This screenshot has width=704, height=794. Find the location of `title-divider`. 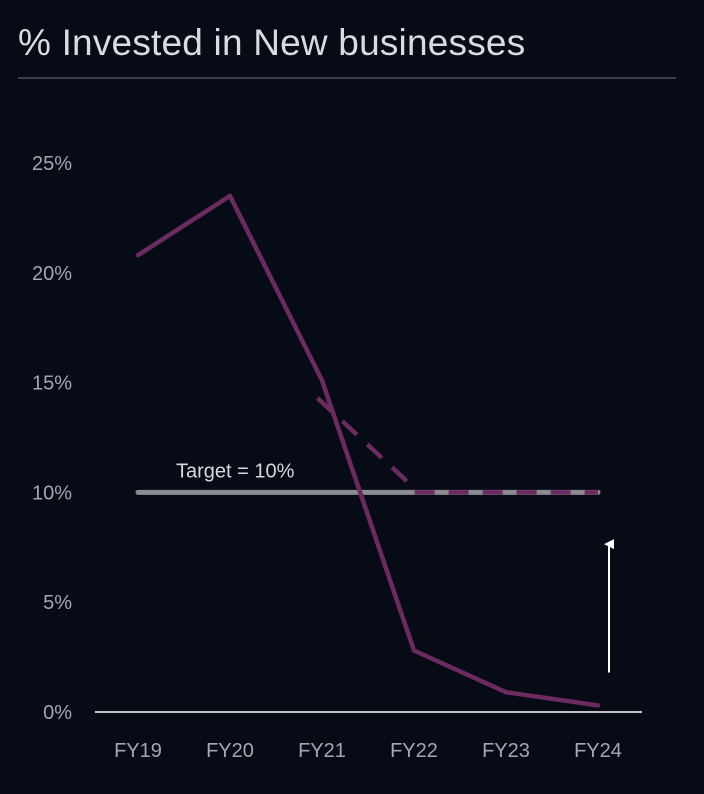

title-divider is located at coordinates (347, 78).